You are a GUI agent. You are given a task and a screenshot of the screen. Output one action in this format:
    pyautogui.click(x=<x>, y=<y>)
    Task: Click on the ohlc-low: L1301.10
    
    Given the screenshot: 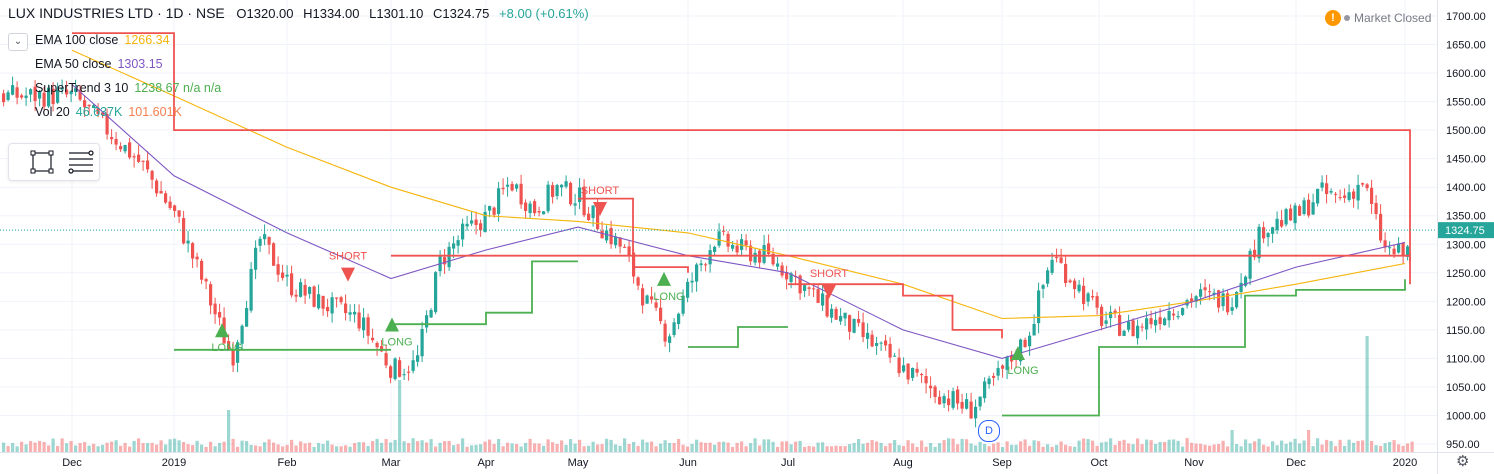 What is the action you would take?
    pyautogui.click(x=396, y=13)
    